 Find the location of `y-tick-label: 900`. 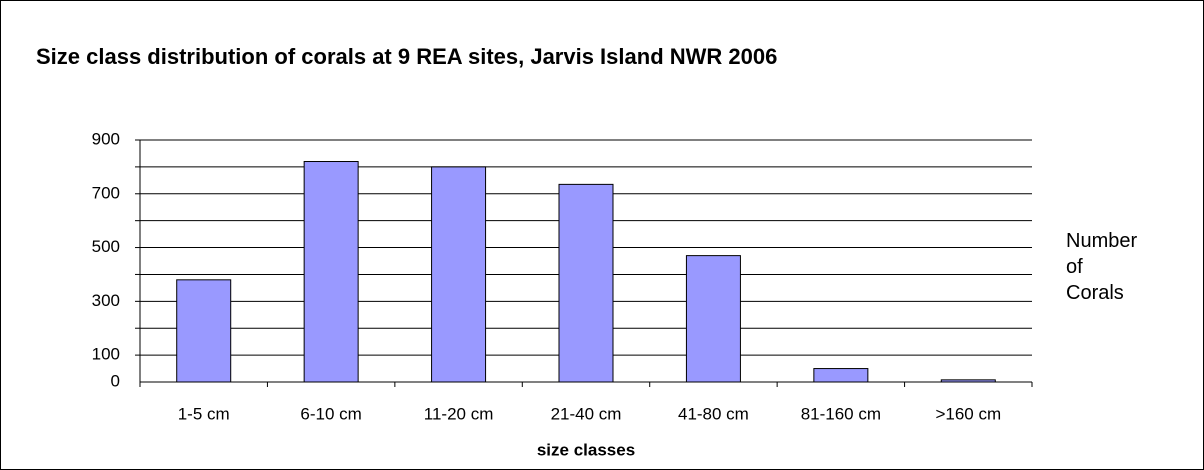

y-tick-label: 900 is located at coordinates (106, 138).